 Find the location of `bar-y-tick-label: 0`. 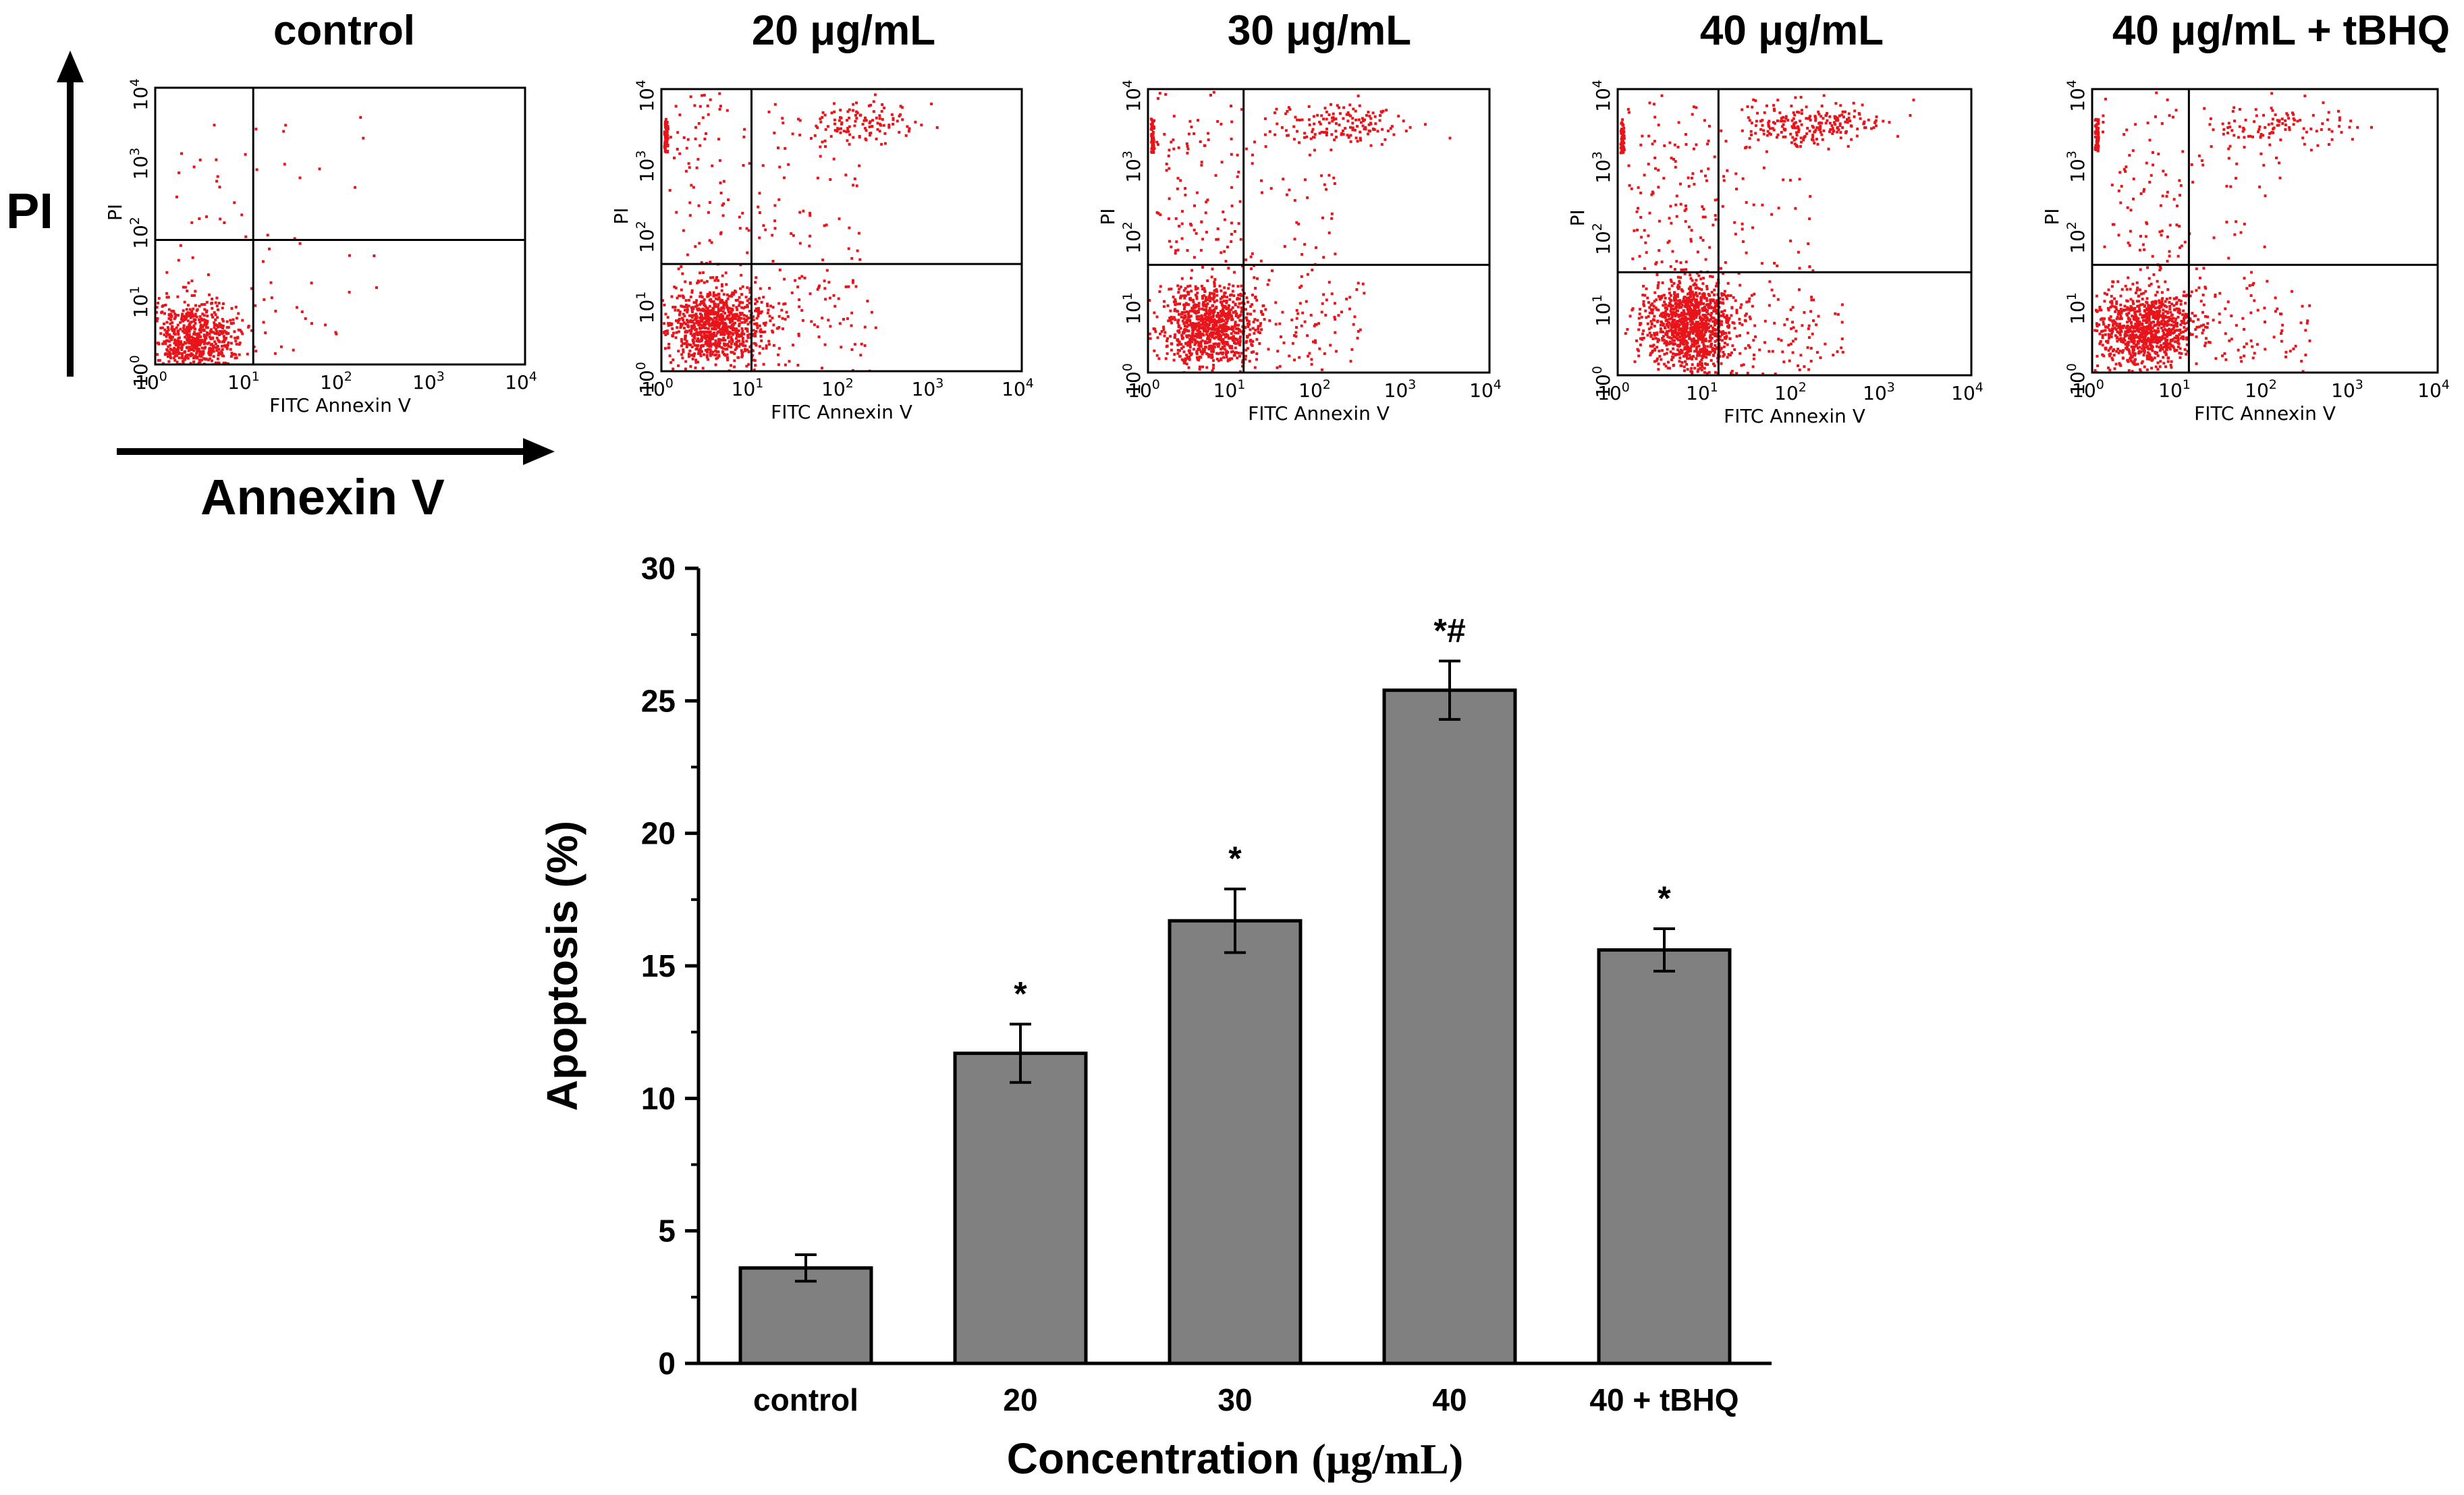

bar-y-tick-label: 0 is located at coordinates (667, 1363).